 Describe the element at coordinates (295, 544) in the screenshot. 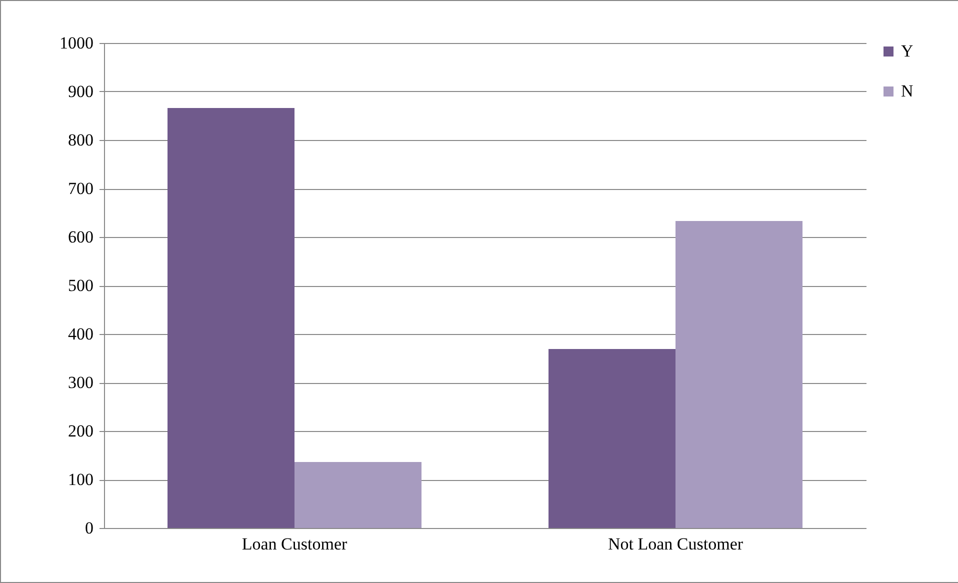

I see `x-tick-label: Loan Customer` at that location.